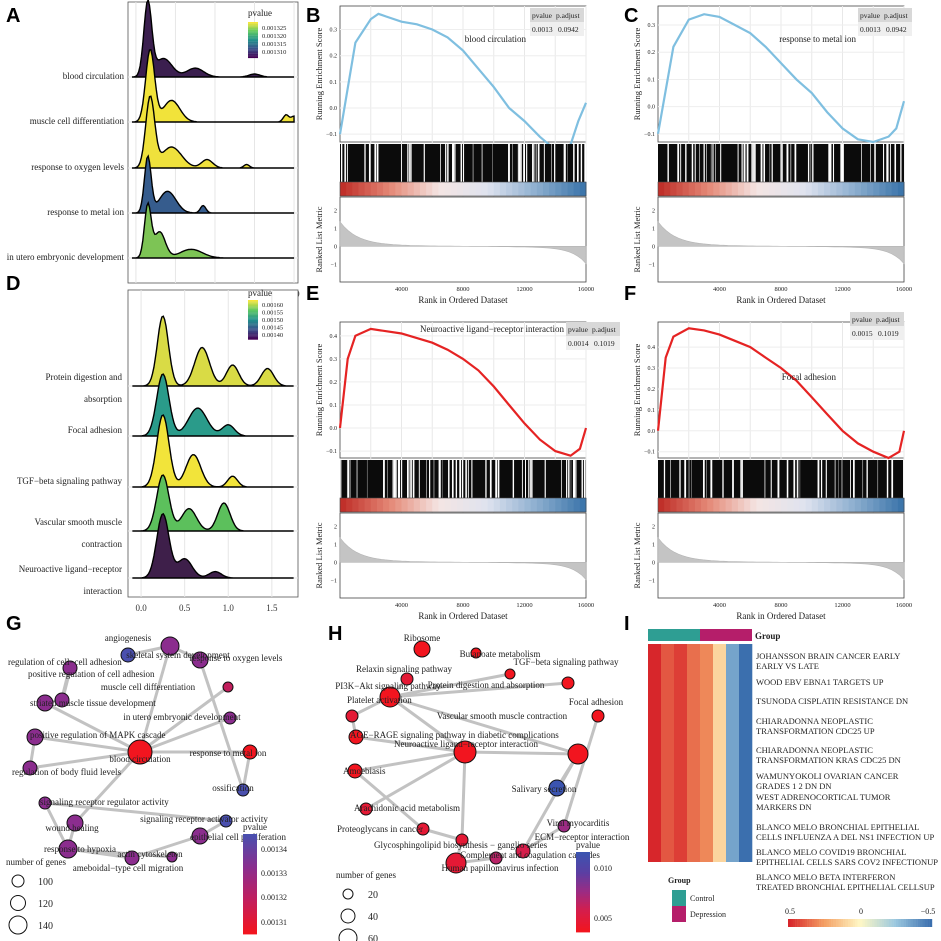 Image resolution: width=941 pixels, height=941 pixels. What do you see at coordinates (272, 335) in the screenshot?
I see `legend-tick: 0.00140` at bounding box center [272, 335].